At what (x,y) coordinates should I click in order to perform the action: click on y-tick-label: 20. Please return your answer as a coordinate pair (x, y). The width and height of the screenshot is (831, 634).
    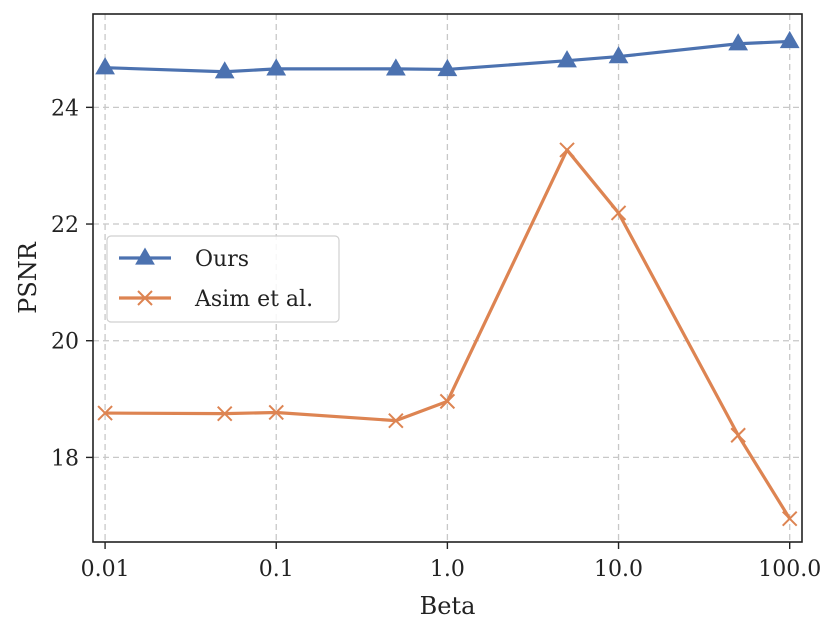
    Looking at the image, I should click on (65, 342).